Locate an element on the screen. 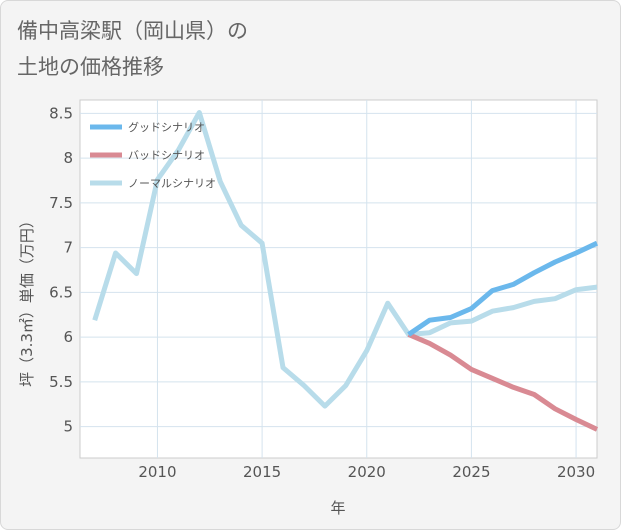 The height and width of the screenshot is (530, 621). y-tick-label: 7.5 is located at coordinates (61, 203).